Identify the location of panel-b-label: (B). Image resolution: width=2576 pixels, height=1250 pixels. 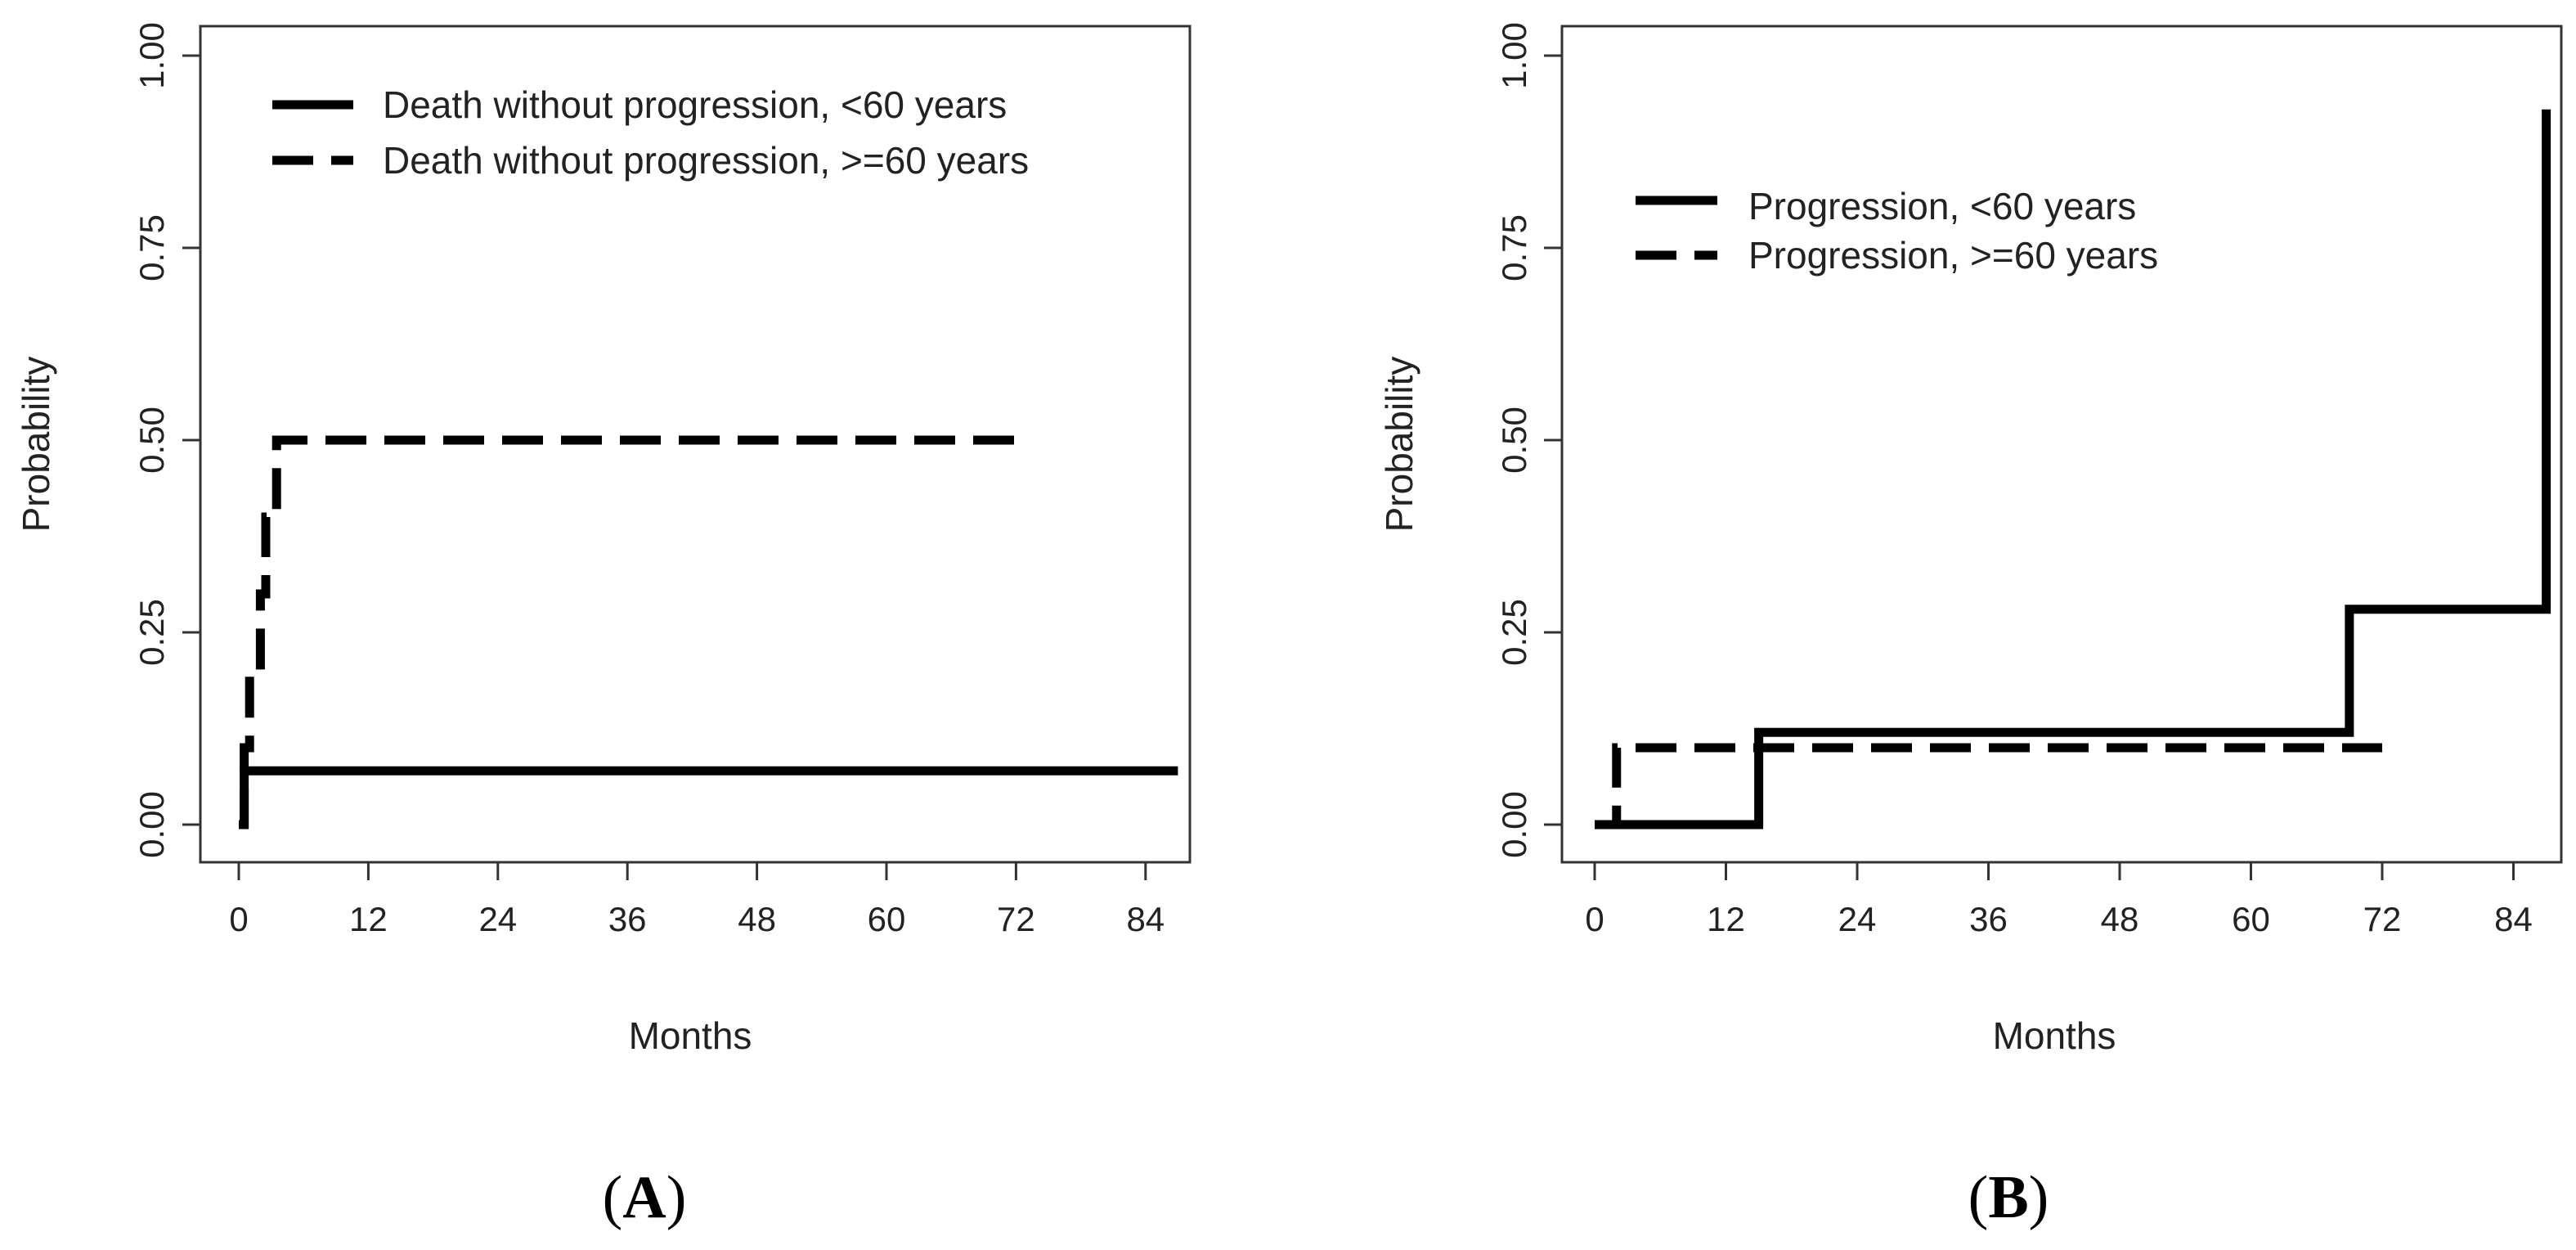
(2009, 1197).